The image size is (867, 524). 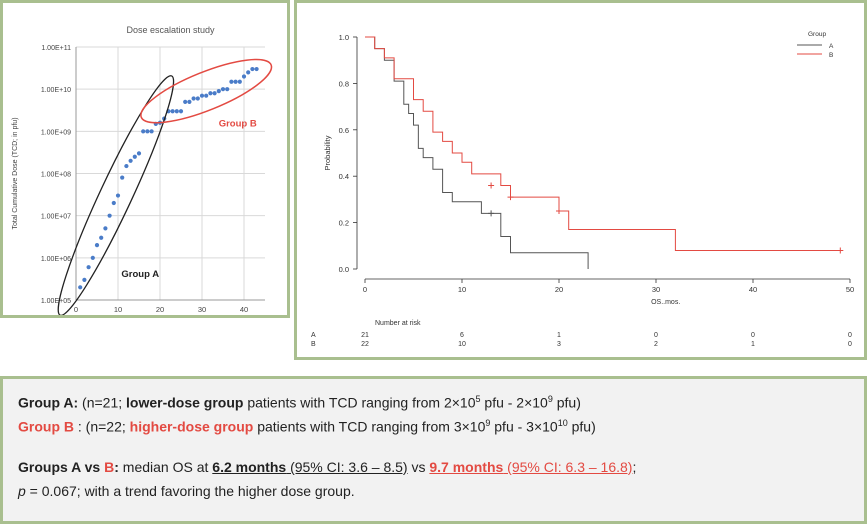 I want to click on y-tick-label: 1.00E+11, so click(x=56, y=48).